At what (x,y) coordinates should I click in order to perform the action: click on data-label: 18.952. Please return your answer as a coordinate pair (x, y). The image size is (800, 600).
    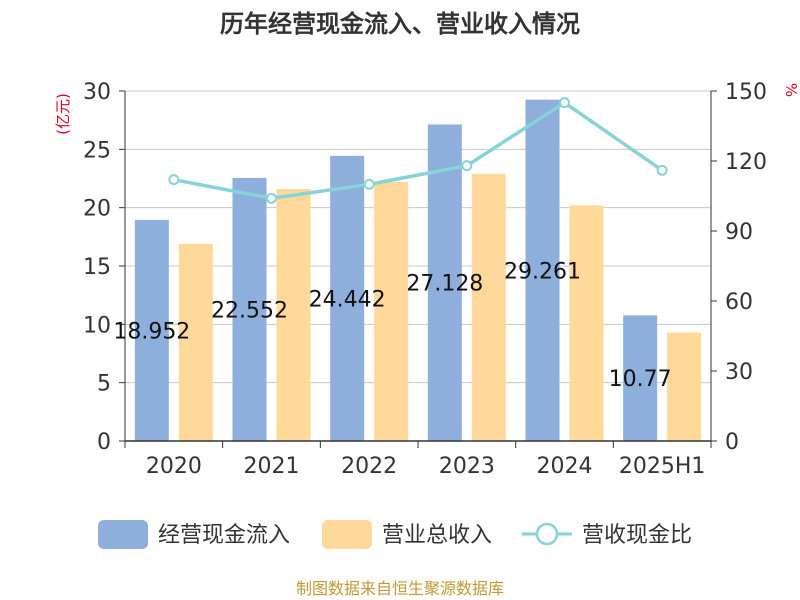
    Looking at the image, I should click on (151, 331).